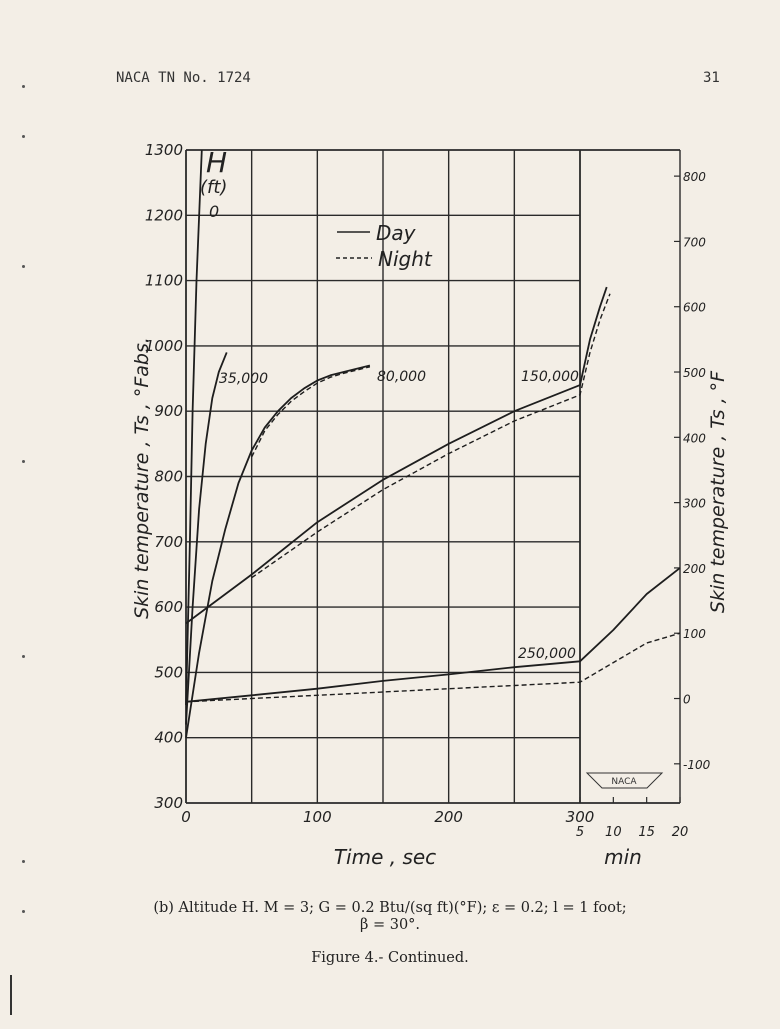 Image resolution: width=780 pixels, height=1029 pixels. I want to click on y-axis-right-title: Skin temperature , Ts , °F, so click(718, 491).